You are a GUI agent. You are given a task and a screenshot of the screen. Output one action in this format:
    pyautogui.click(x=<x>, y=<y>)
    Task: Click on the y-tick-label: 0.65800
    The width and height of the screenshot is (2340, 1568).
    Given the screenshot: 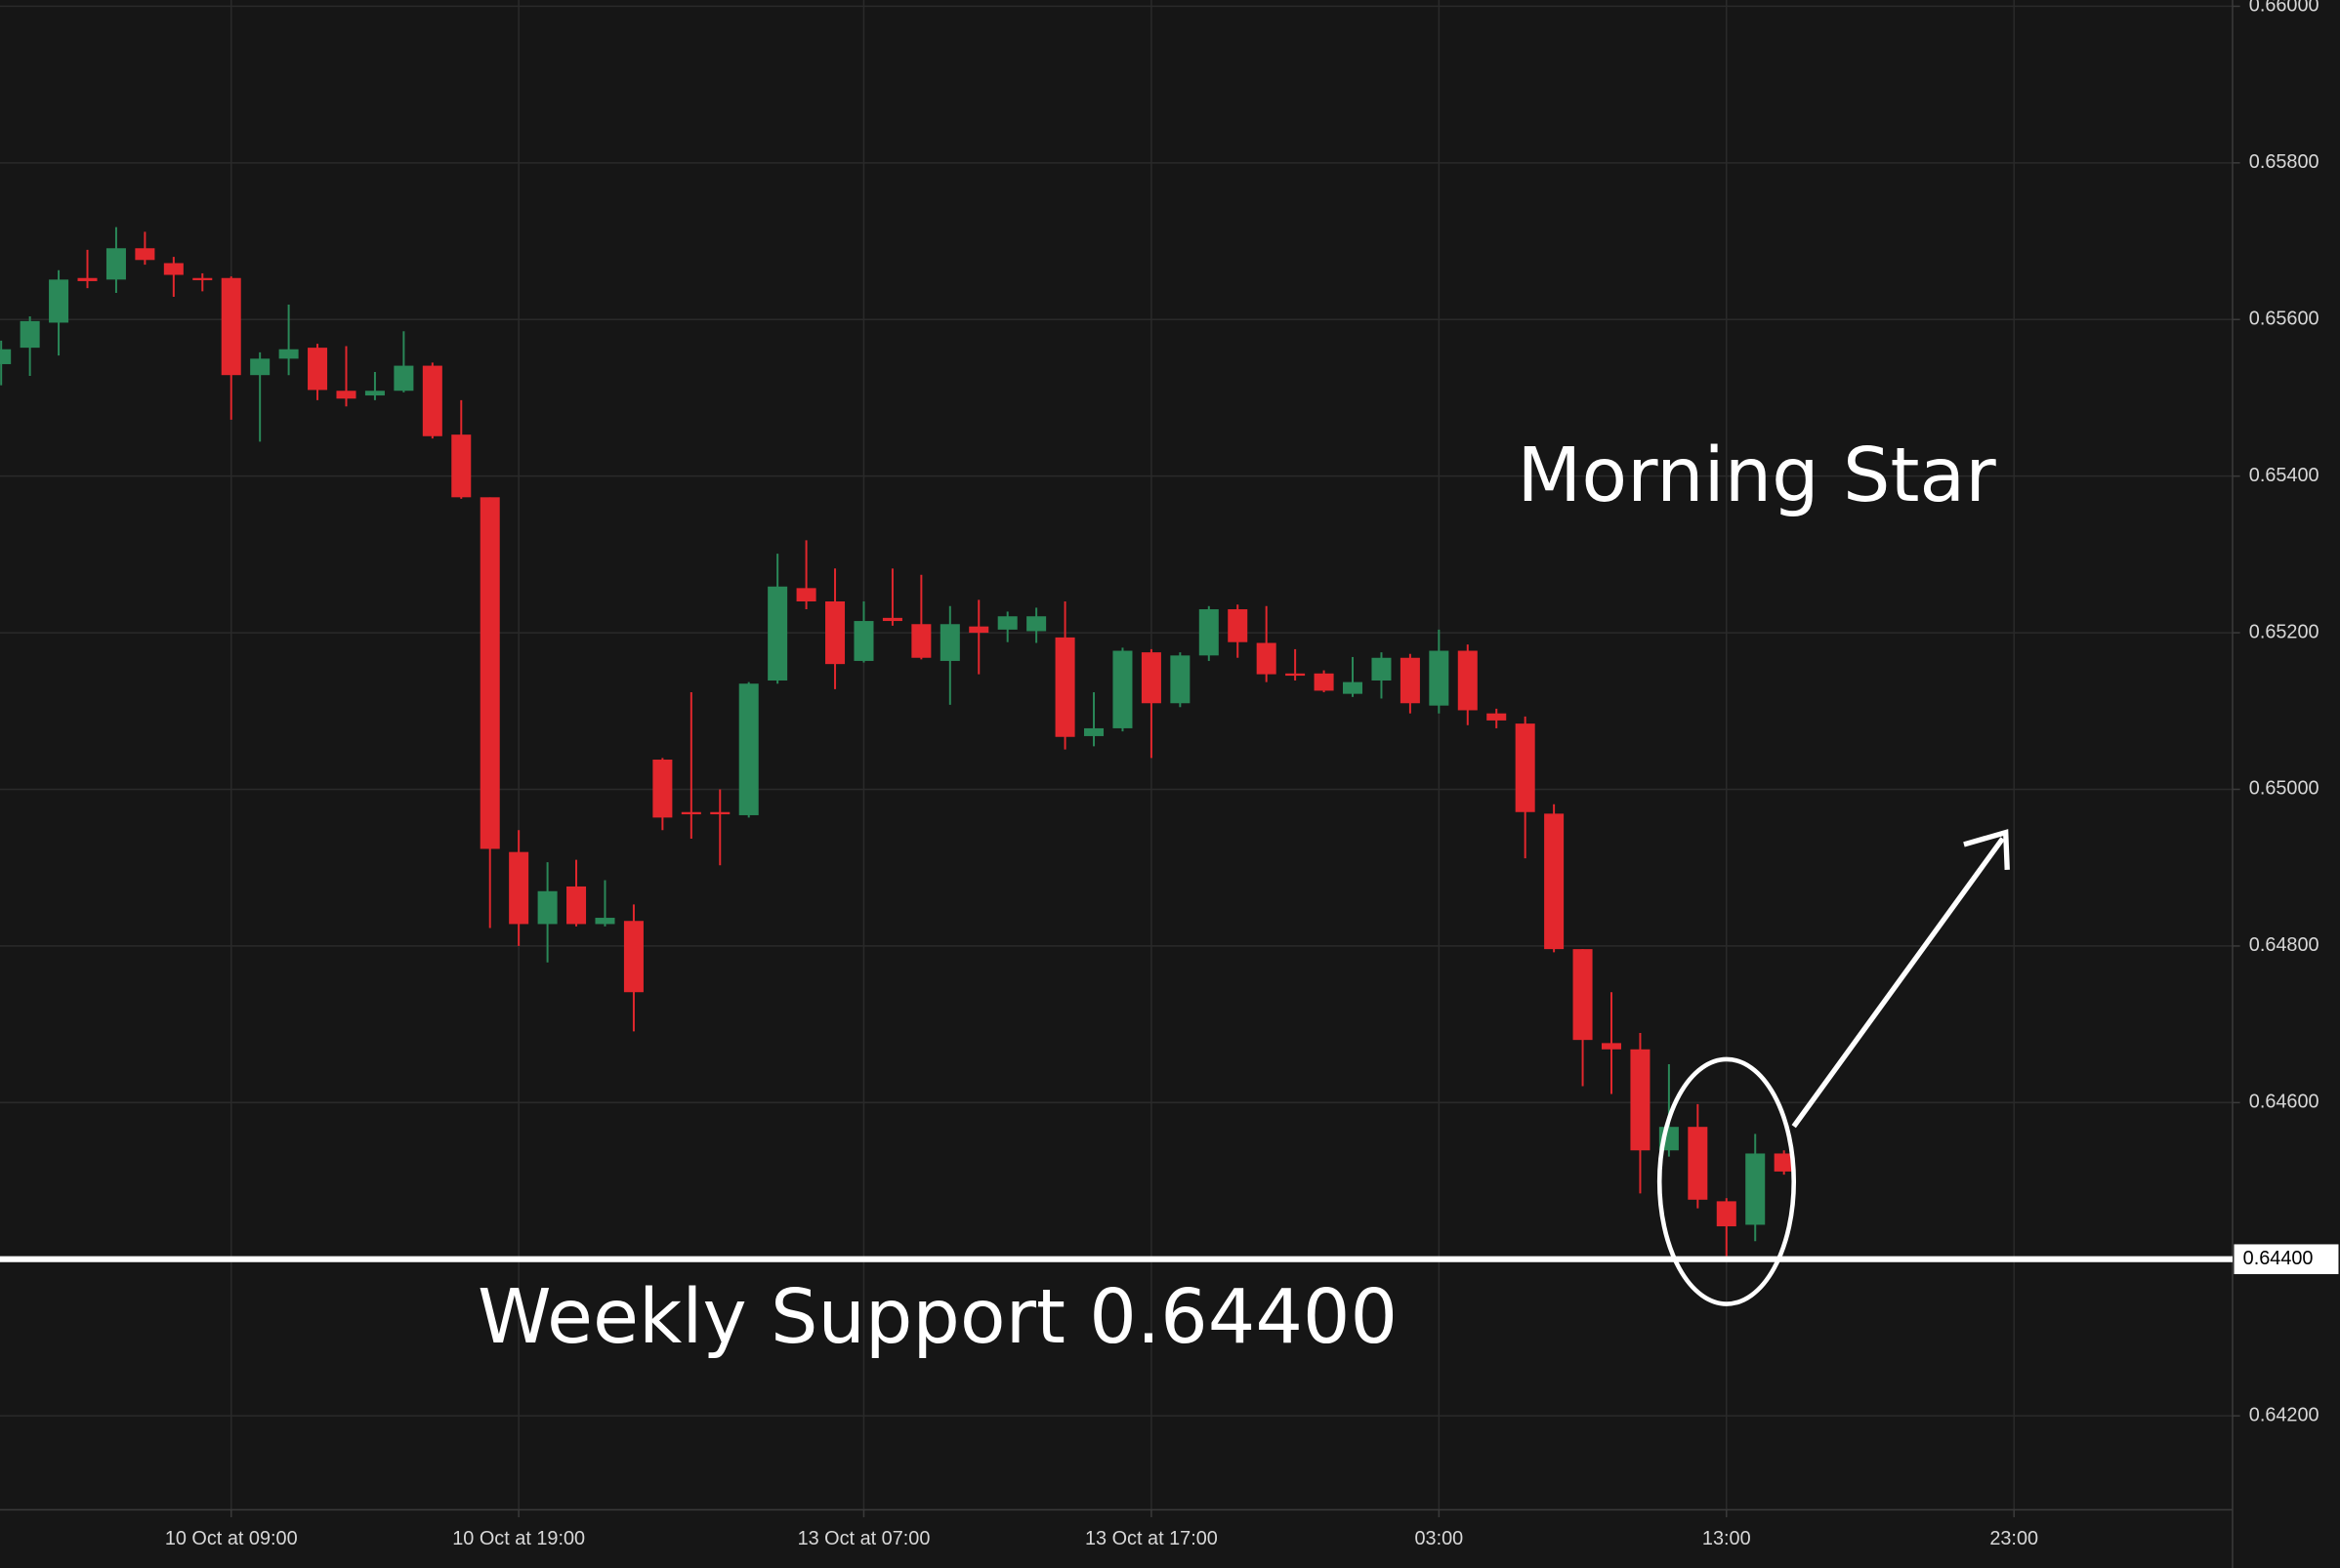 What is the action you would take?
    pyautogui.click(x=2284, y=162)
    